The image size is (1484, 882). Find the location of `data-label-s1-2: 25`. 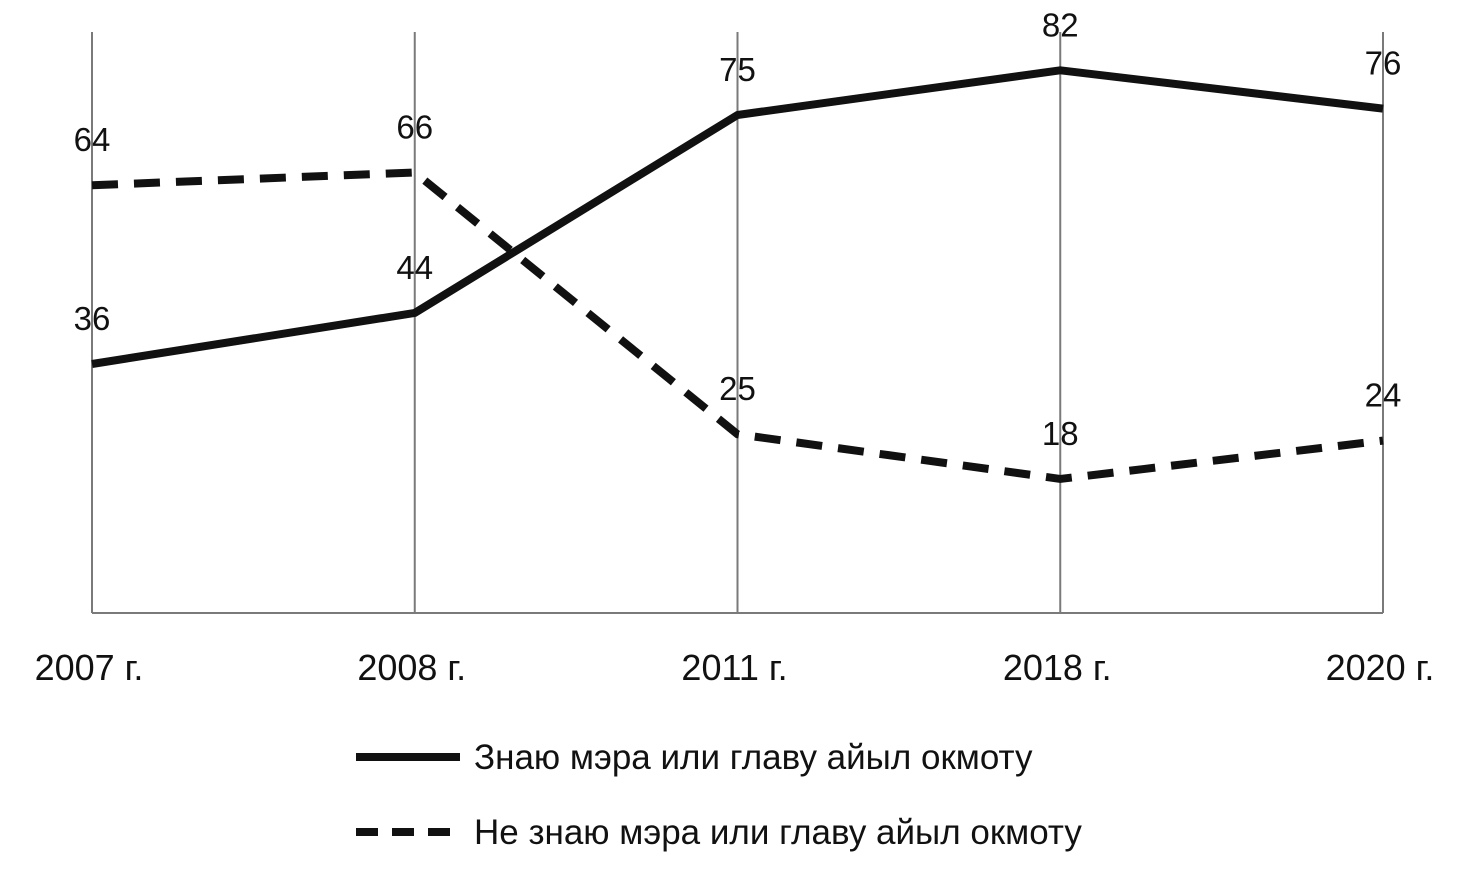

data-label-s1-2: 25 is located at coordinates (737, 388).